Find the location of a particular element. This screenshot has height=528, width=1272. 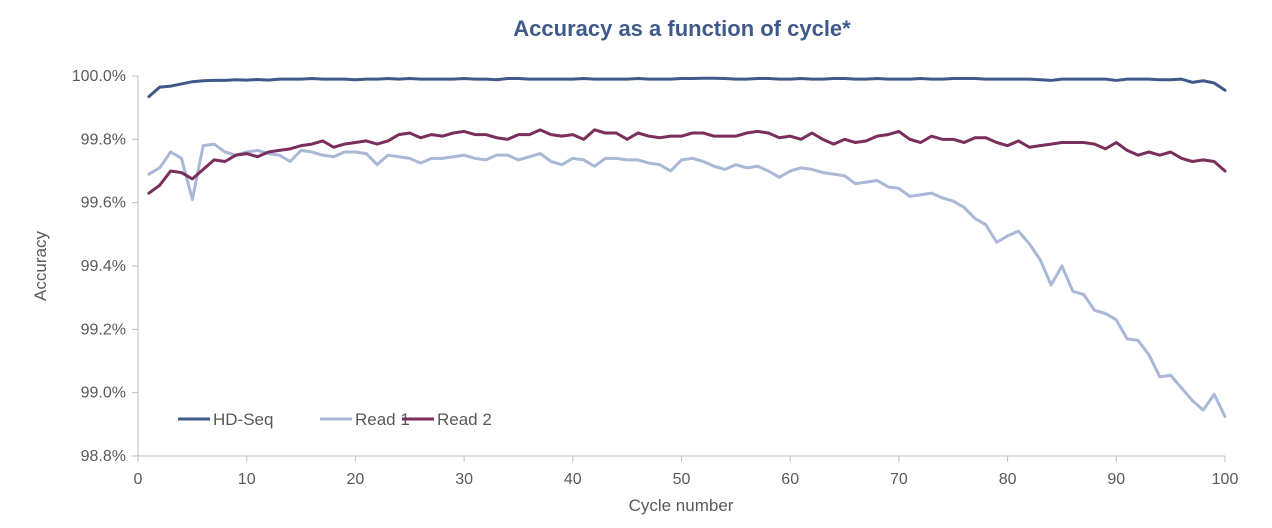

y-tick-label: 99.2% is located at coordinates (103, 329).